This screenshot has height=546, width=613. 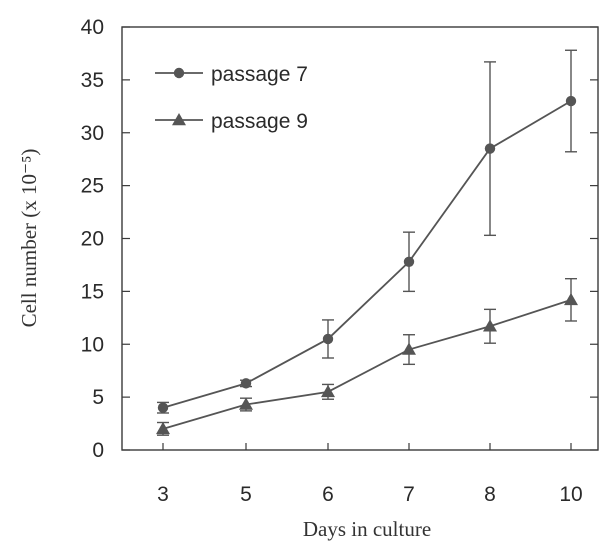 I want to click on y-tick-label: 35, so click(x=92, y=80).